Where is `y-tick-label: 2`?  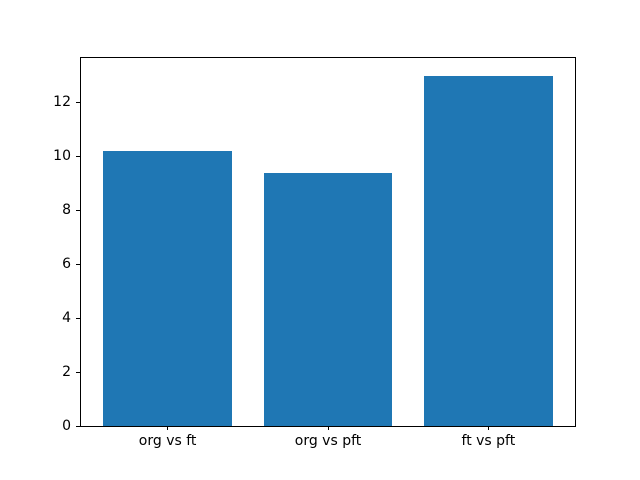 y-tick-label: 2 is located at coordinates (66, 371).